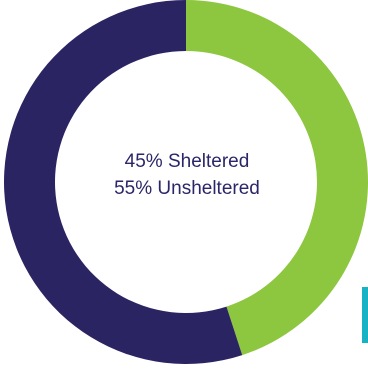 This screenshot has height=370, width=368. What do you see at coordinates (187, 161) in the screenshot?
I see `sheltered-label: 45% Sheltered` at bounding box center [187, 161].